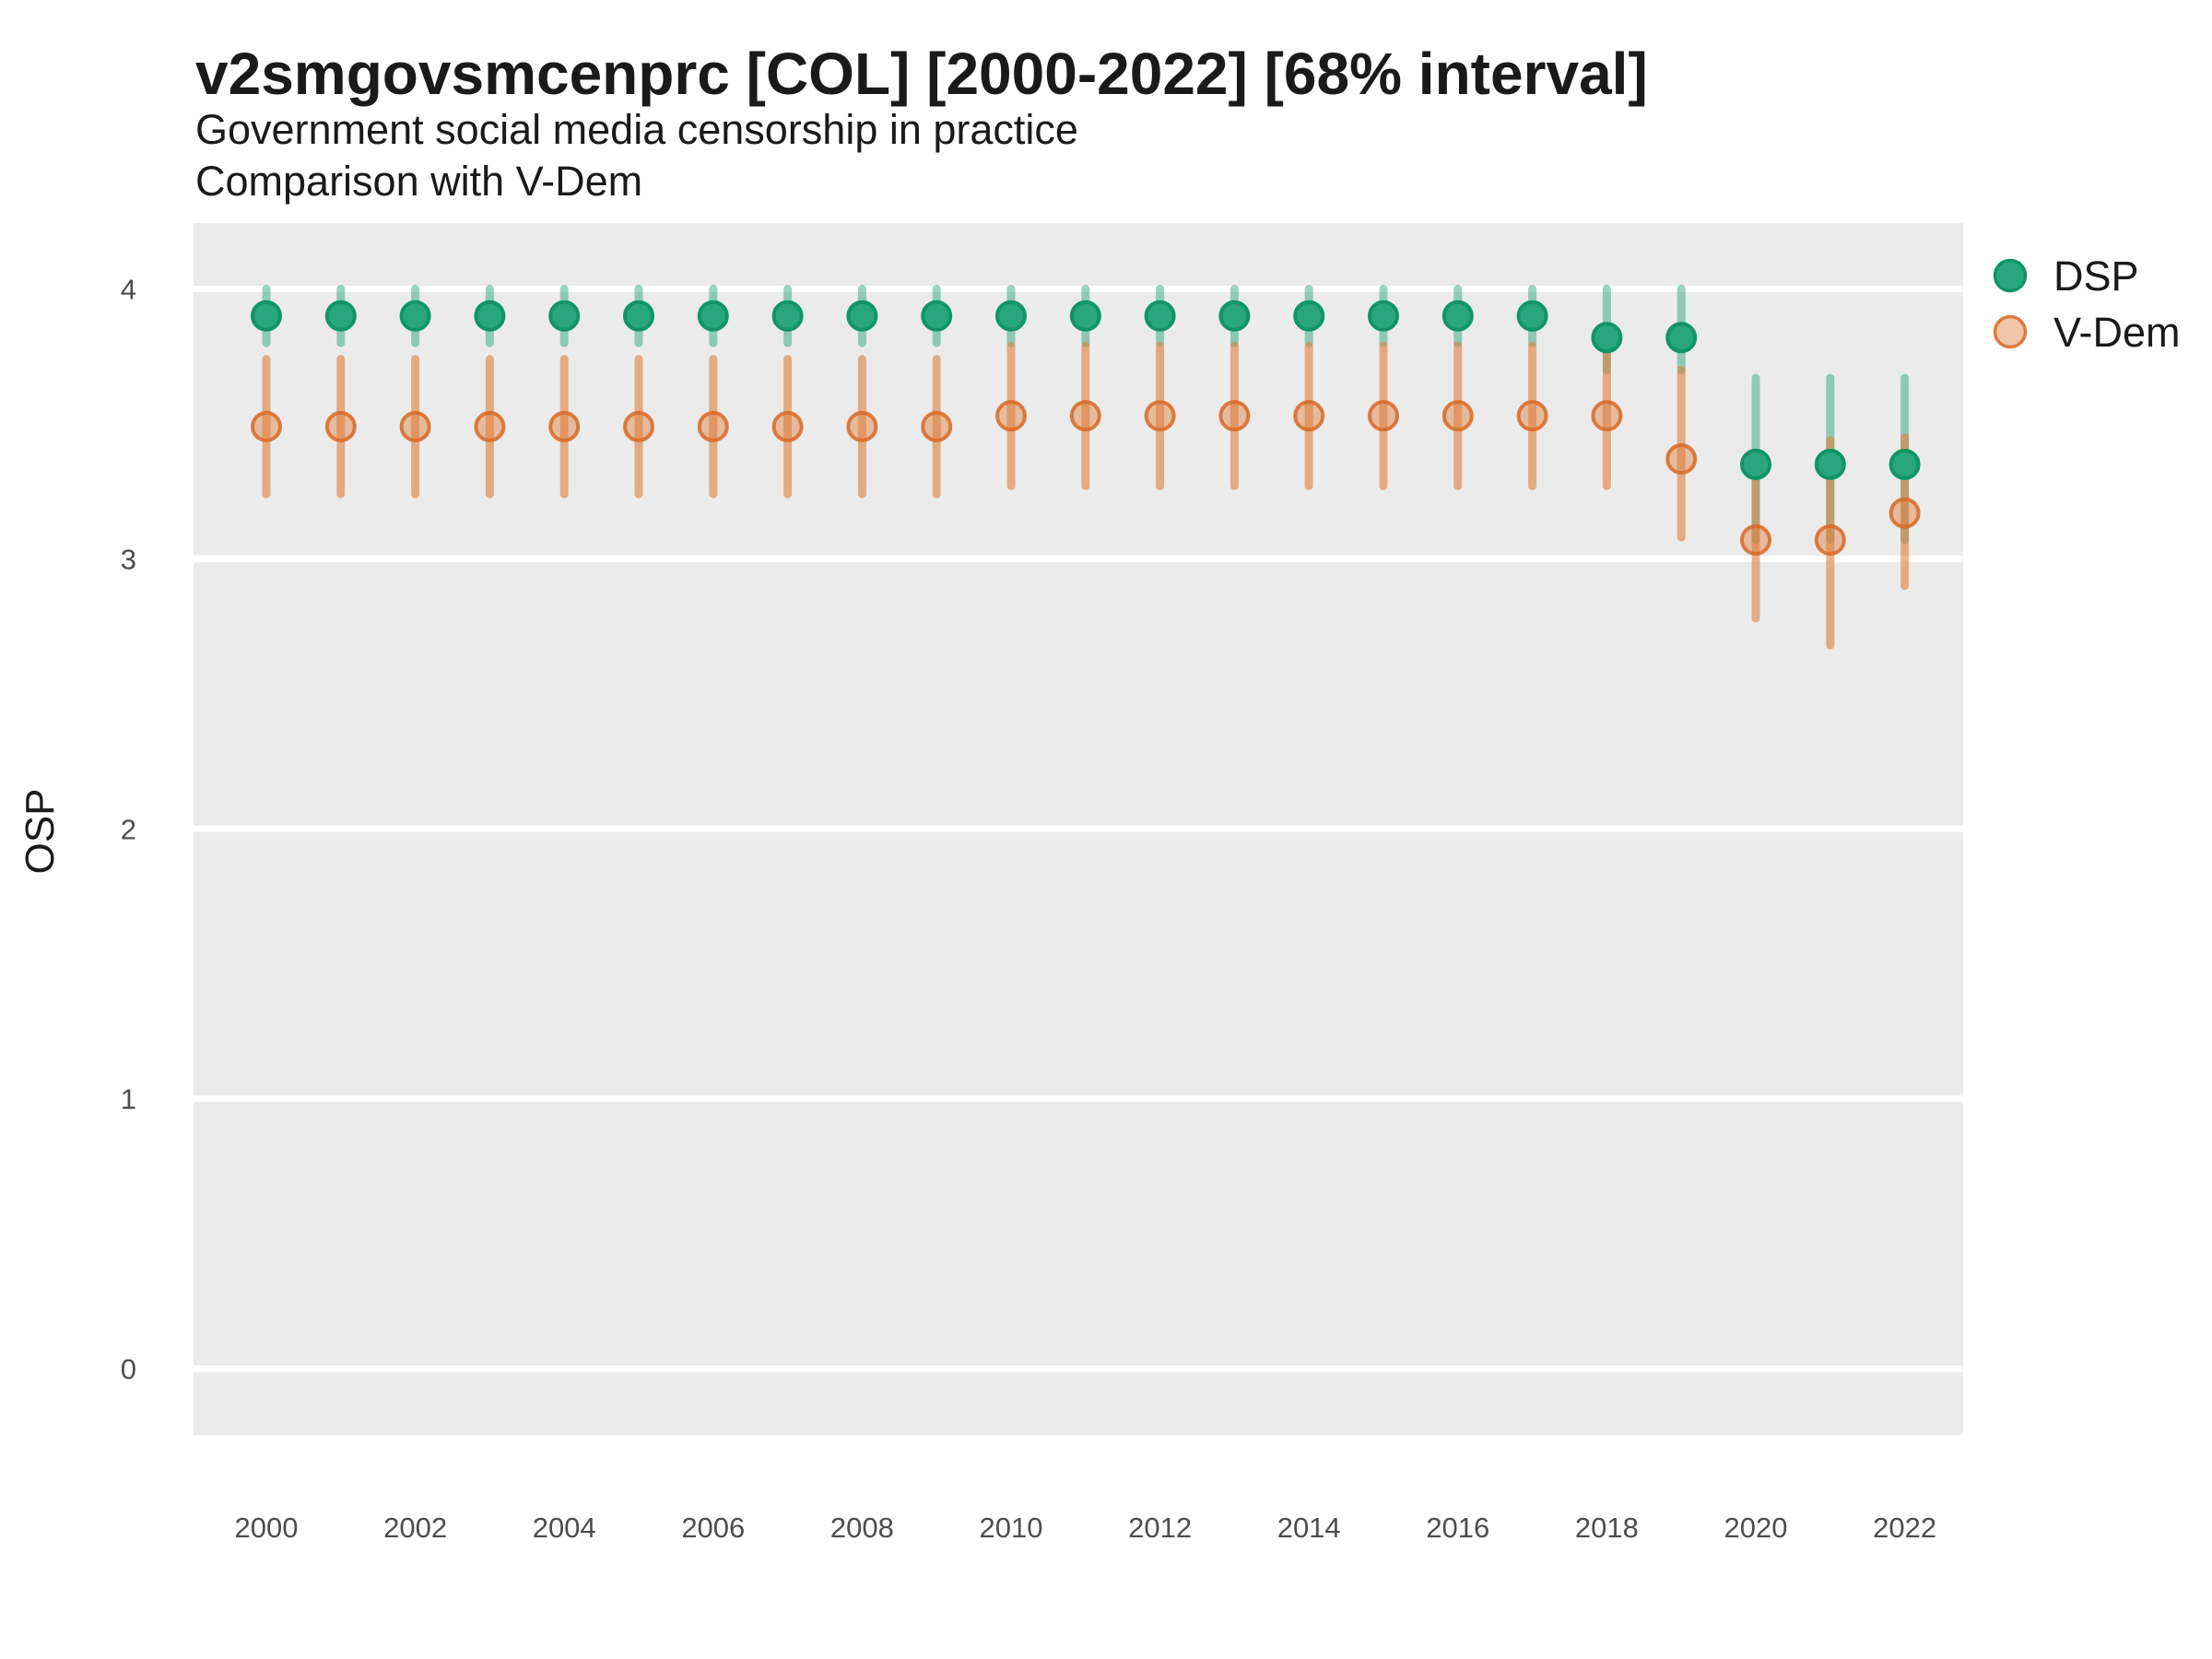  What do you see at coordinates (1086, 478) in the screenshot?
I see `vdem-points-group` at bounding box center [1086, 478].